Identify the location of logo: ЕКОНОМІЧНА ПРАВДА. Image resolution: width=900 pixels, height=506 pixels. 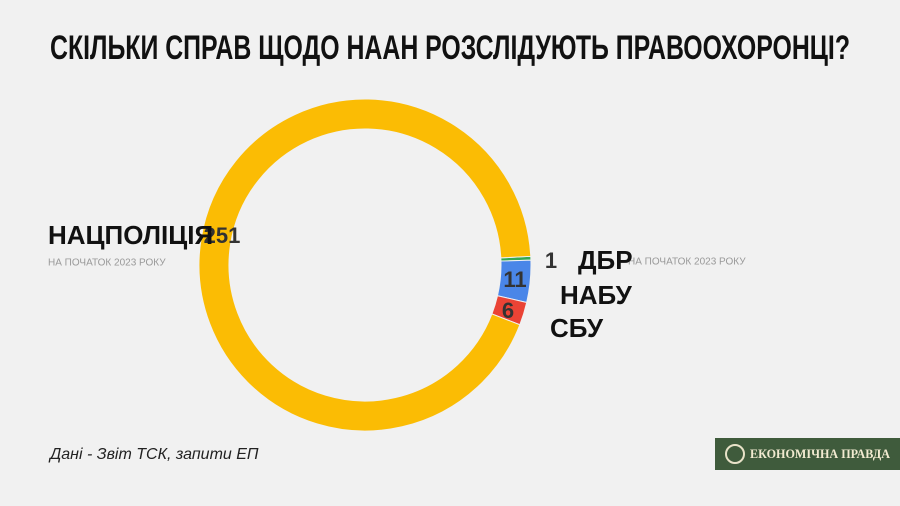
(807, 454).